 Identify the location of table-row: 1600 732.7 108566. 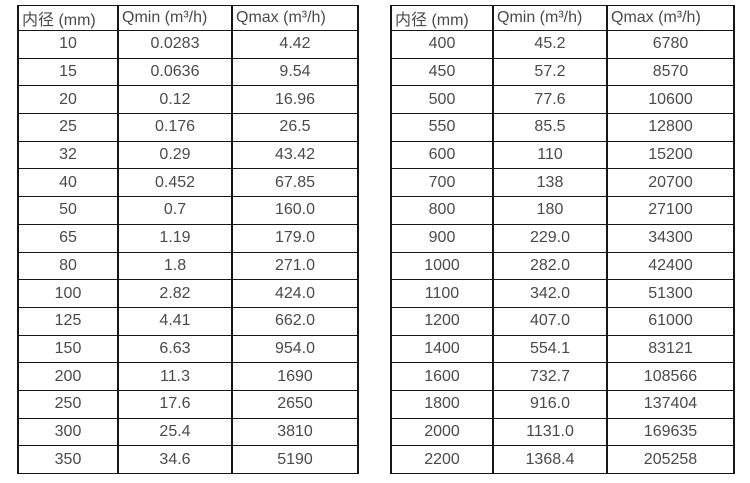
(562, 376).